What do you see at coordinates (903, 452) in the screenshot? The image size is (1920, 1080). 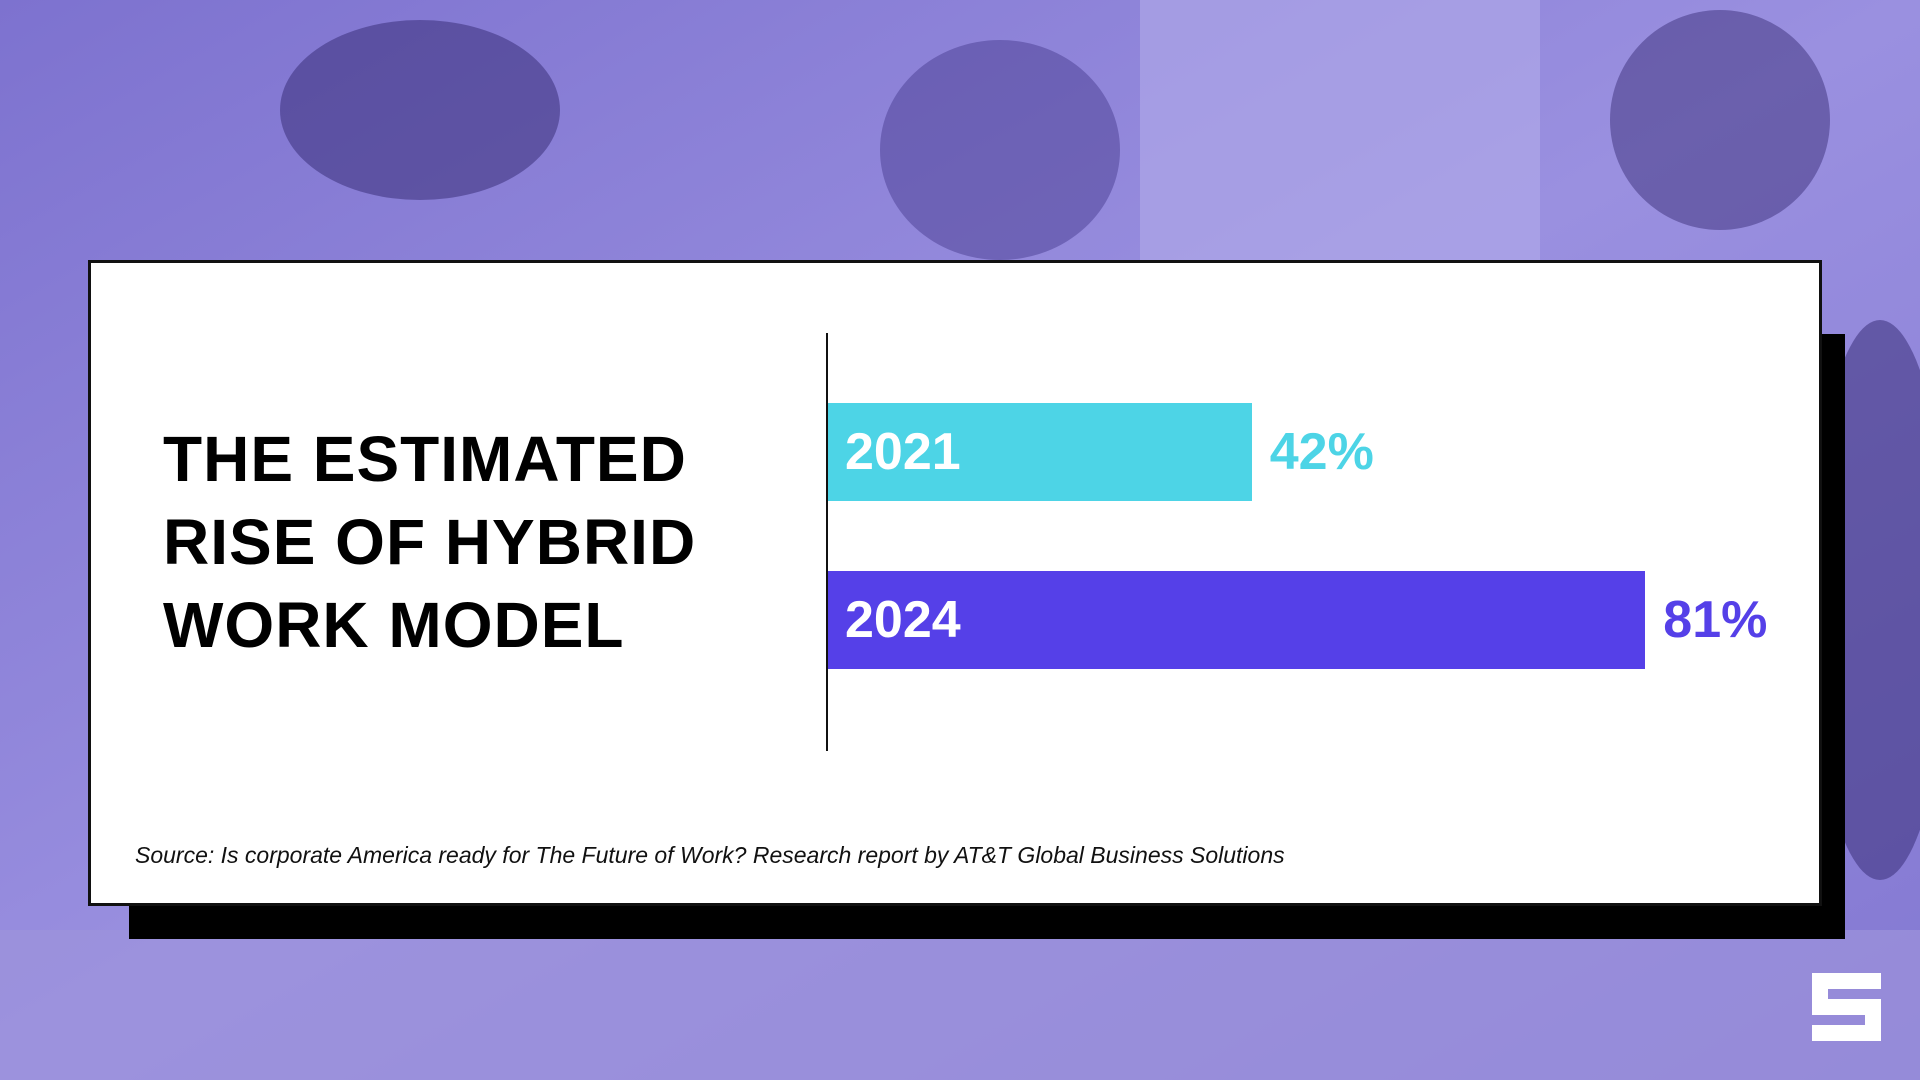 I see `category-label: 2021` at bounding box center [903, 452].